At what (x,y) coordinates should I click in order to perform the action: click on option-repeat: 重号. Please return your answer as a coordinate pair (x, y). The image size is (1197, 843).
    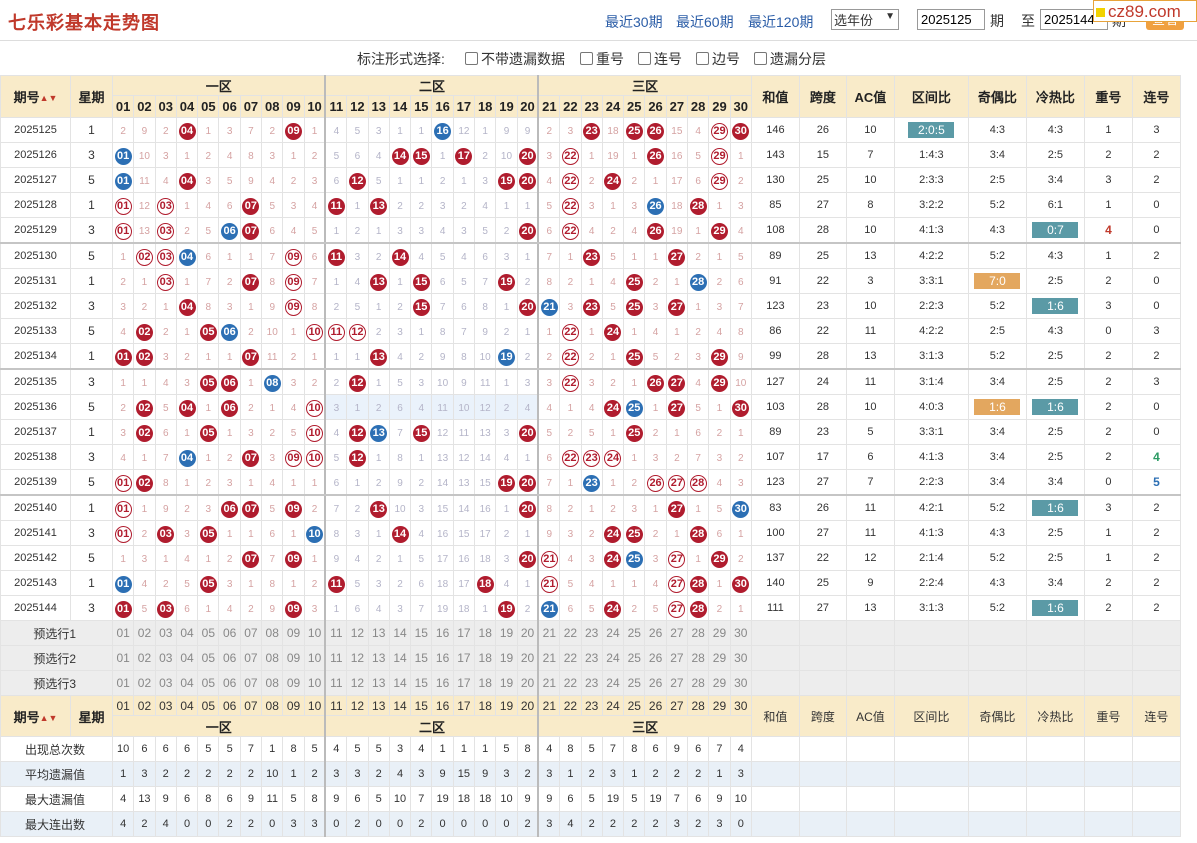
    Looking at the image, I should click on (602, 59).